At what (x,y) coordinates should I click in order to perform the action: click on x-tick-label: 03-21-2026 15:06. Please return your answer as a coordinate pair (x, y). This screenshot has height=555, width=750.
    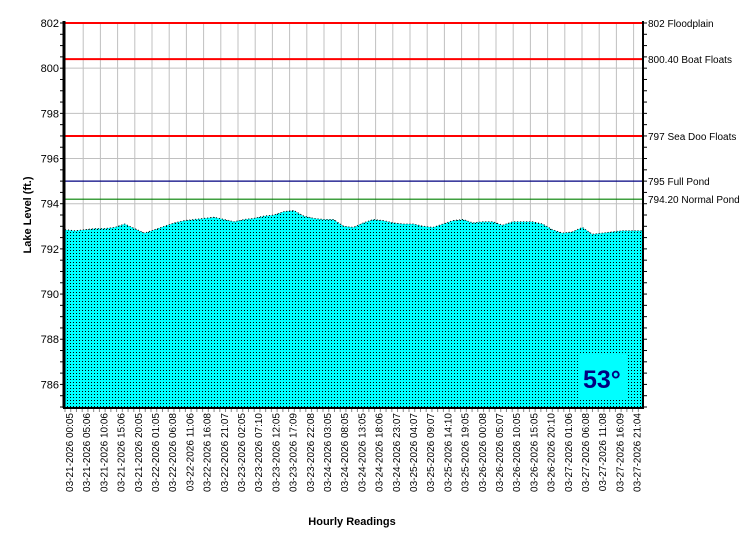
    Looking at the image, I should click on (122, 452).